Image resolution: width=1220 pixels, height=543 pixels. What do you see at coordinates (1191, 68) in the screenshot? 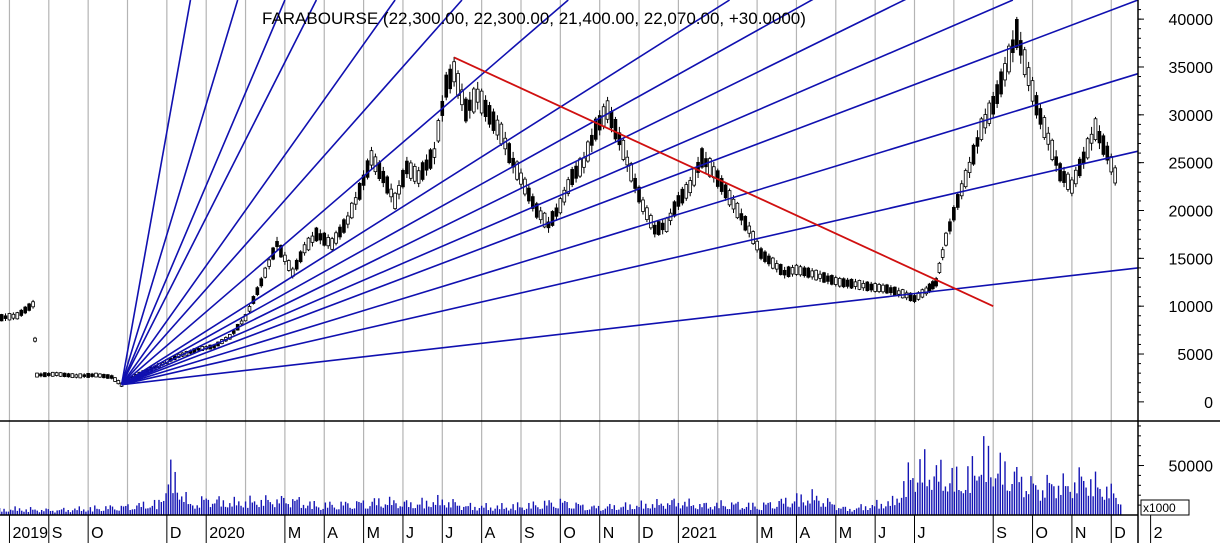
I see `price-tick-label: 35000` at bounding box center [1191, 68].